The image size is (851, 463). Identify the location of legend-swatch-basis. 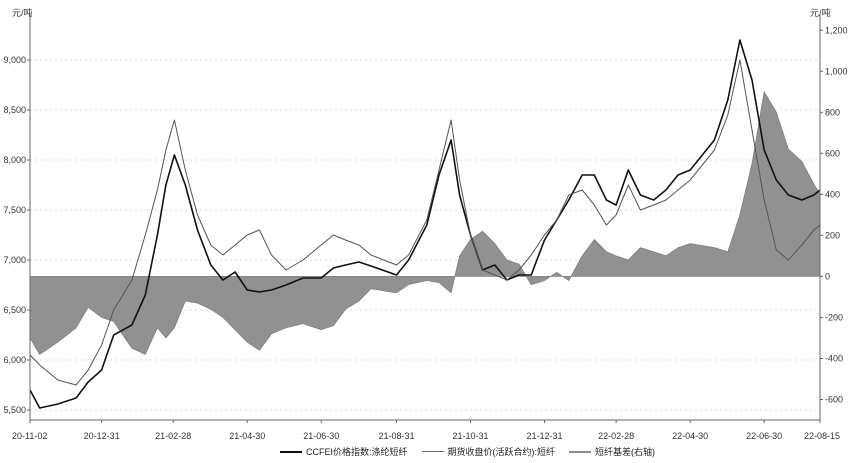
(580, 451).